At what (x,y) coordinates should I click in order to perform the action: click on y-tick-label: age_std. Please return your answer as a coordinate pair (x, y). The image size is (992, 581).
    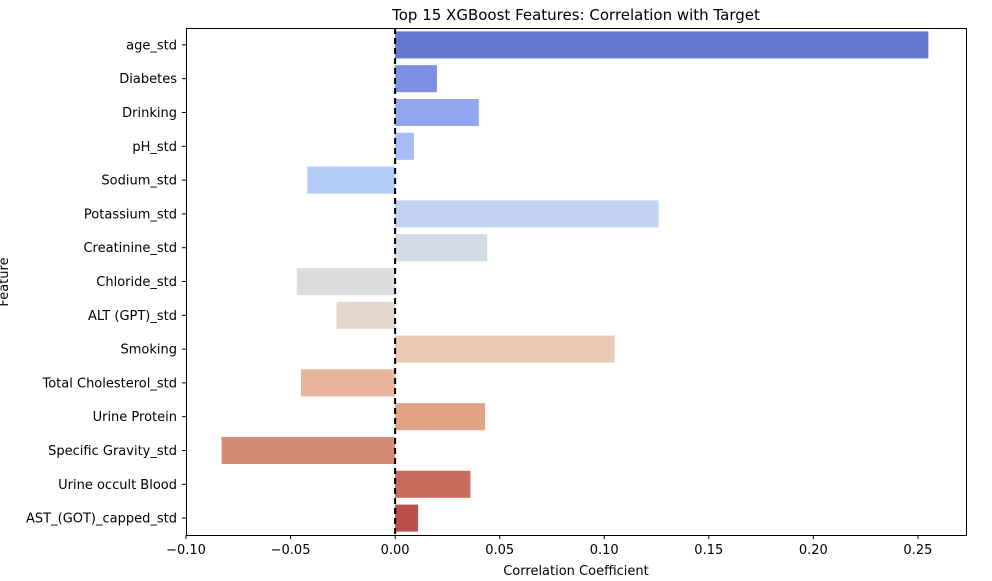
    Looking at the image, I should click on (151, 45).